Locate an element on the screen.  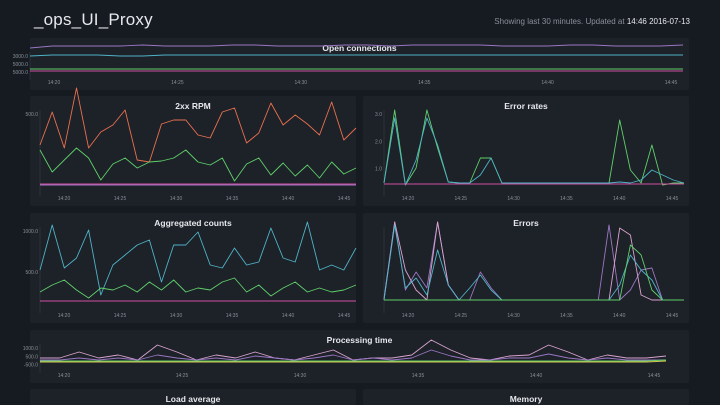
panel-title: Open connections is located at coordinates (359, 48).